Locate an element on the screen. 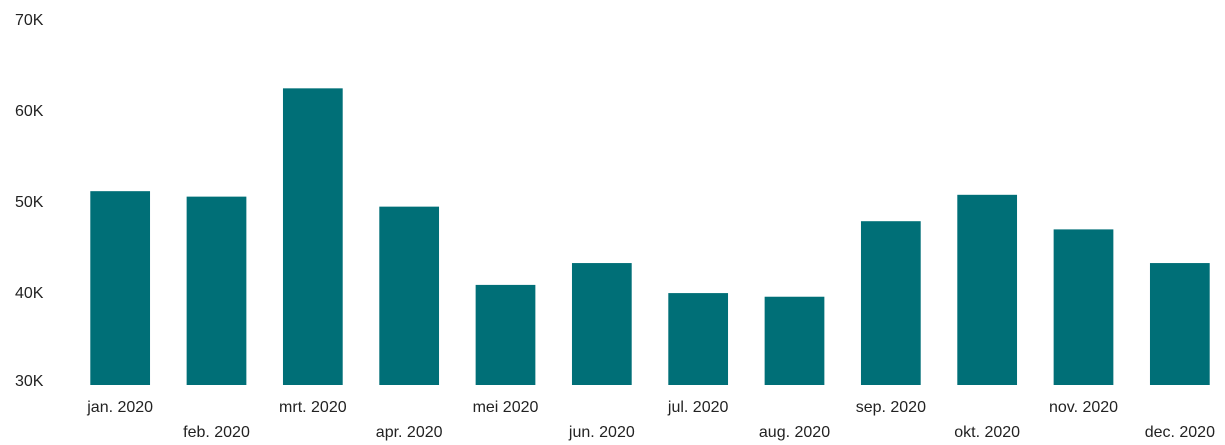 Image resolution: width=1225 pixels, height=445 pixels. x-tick-label: nov. 2020 is located at coordinates (1083, 407).